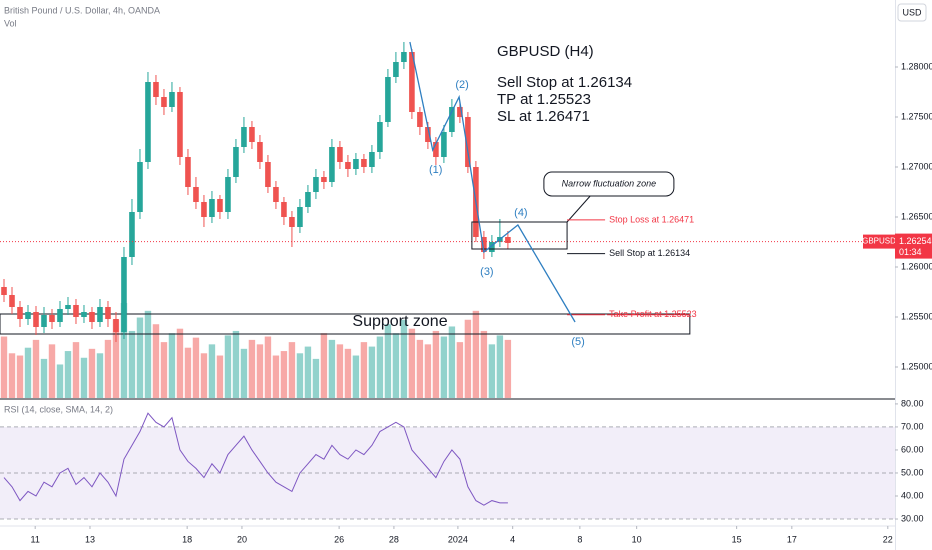 The width and height of the screenshot is (932, 550). I want to click on x-tick-label: 22, so click(888, 539).